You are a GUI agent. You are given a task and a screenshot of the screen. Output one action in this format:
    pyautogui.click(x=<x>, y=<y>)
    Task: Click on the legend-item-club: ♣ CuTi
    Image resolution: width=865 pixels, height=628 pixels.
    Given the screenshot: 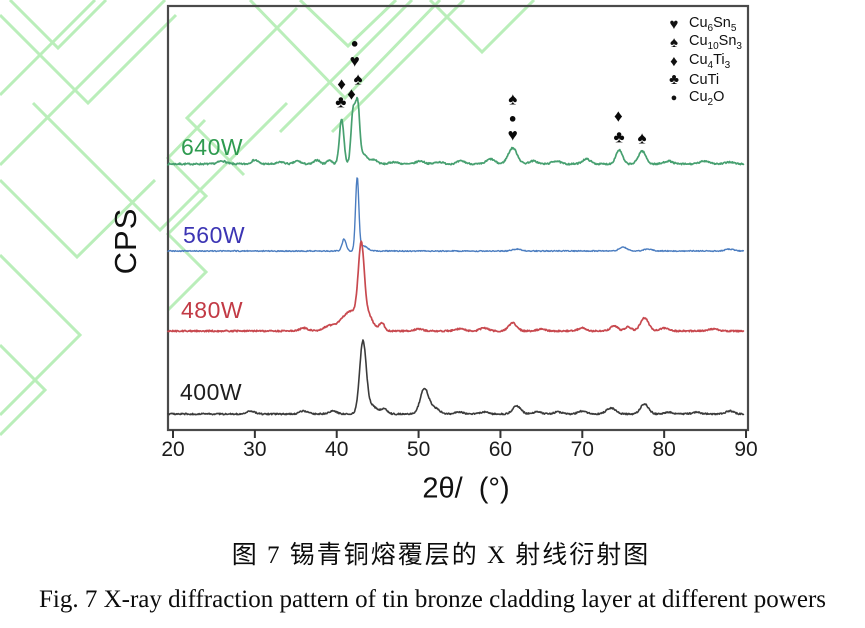 What is the action you would take?
    pyautogui.click(x=702, y=80)
    